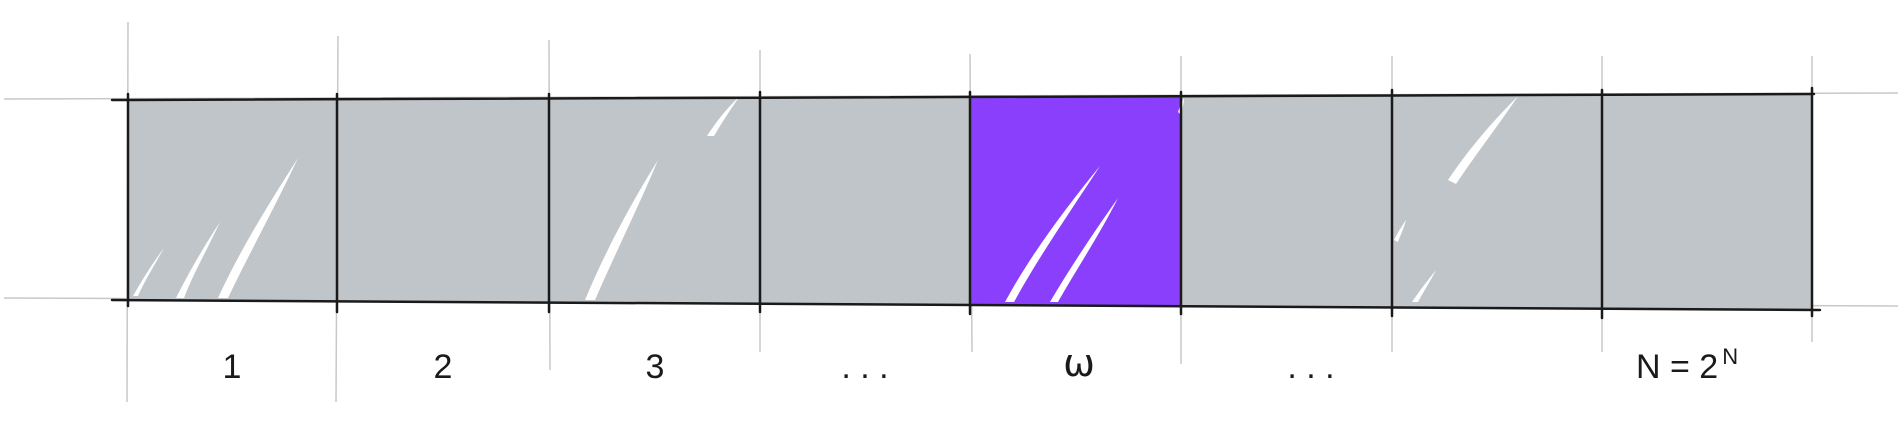 This screenshot has height=423, width=1902. Describe the element at coordinates (865, 201) in the screenshot. I see `cell-cell-ellipsis-left` at that location.